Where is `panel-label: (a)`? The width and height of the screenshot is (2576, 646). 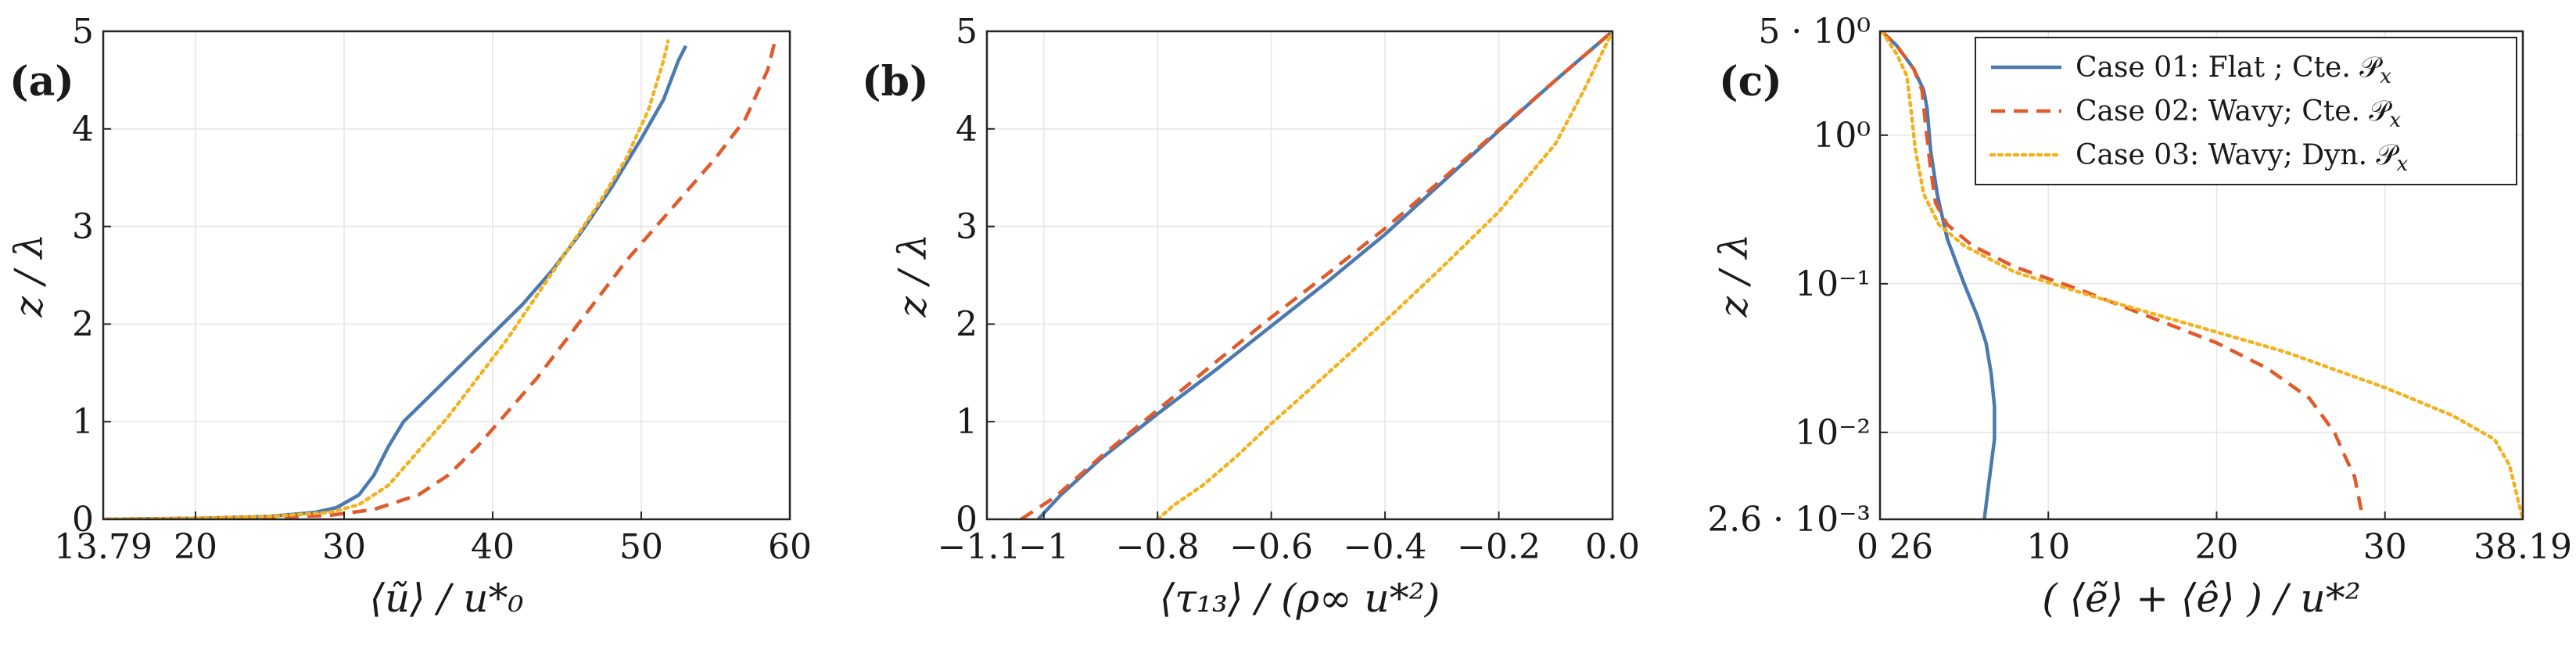
panel-label: (a) is located at coordinates (41, 82).